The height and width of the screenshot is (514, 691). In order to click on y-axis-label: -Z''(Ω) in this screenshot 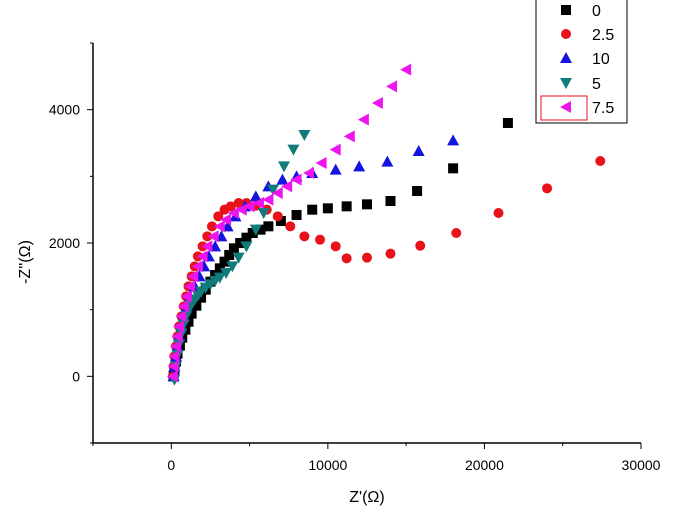, I will do `click(25, 262)`.